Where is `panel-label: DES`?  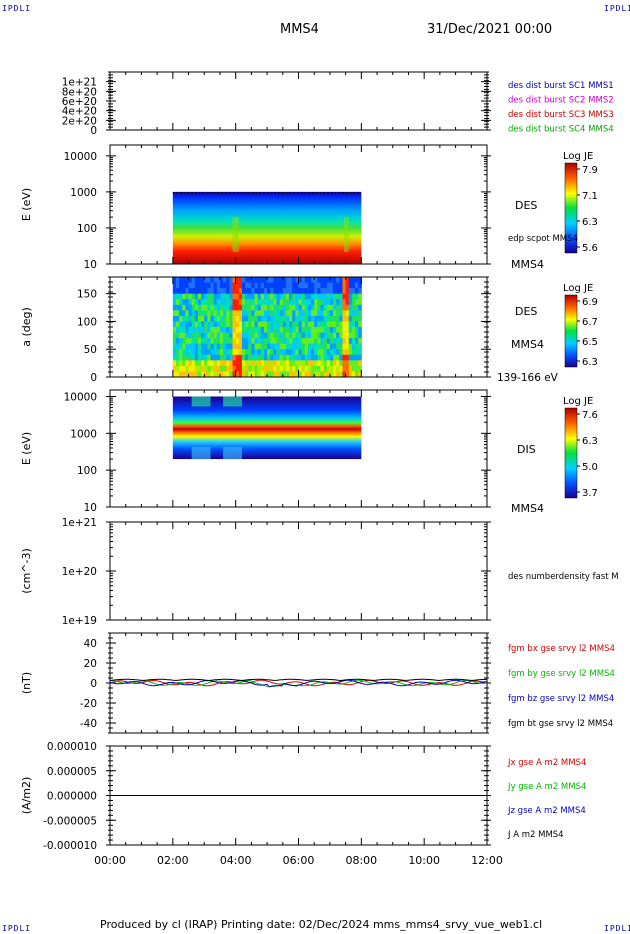
panel-label: DES is located at coordinates (526, 311).